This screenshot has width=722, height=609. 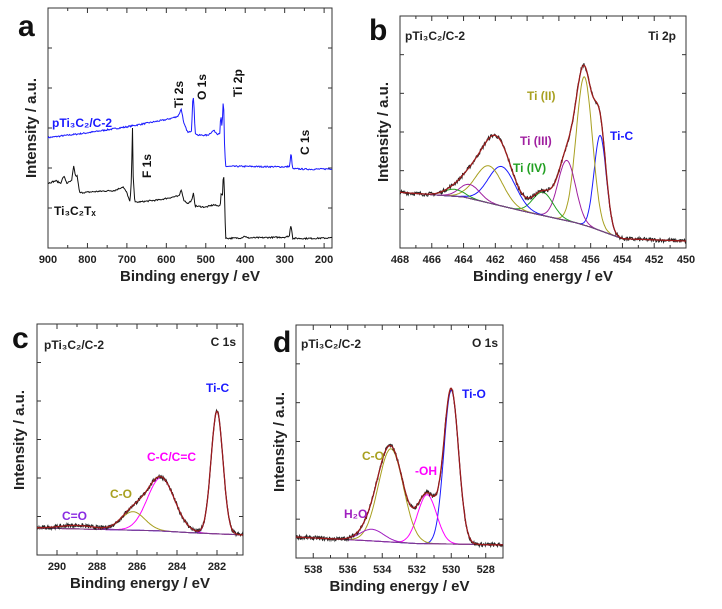 What do you see at coordinates (87, 260) in the screenshot?
I see `x-tick-label: 800` at bounding box center [87, 260].